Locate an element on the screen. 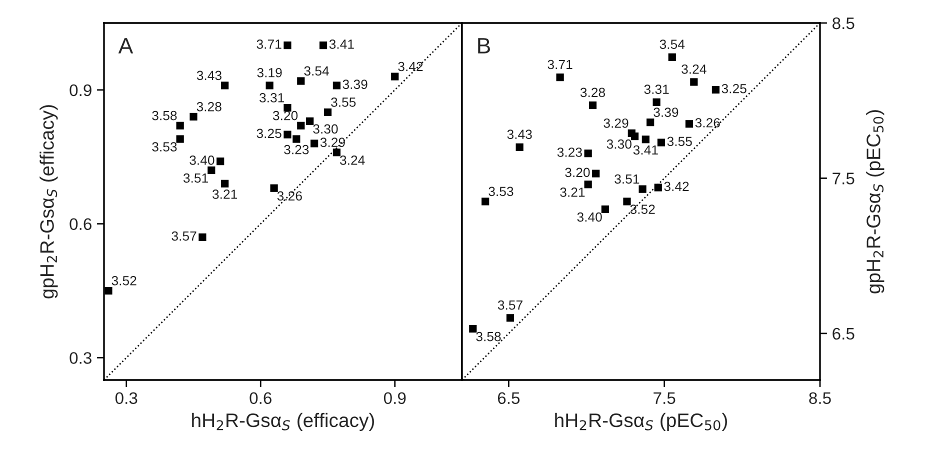  x-tick-label: 8.5 is located at coordinates (820, 398).